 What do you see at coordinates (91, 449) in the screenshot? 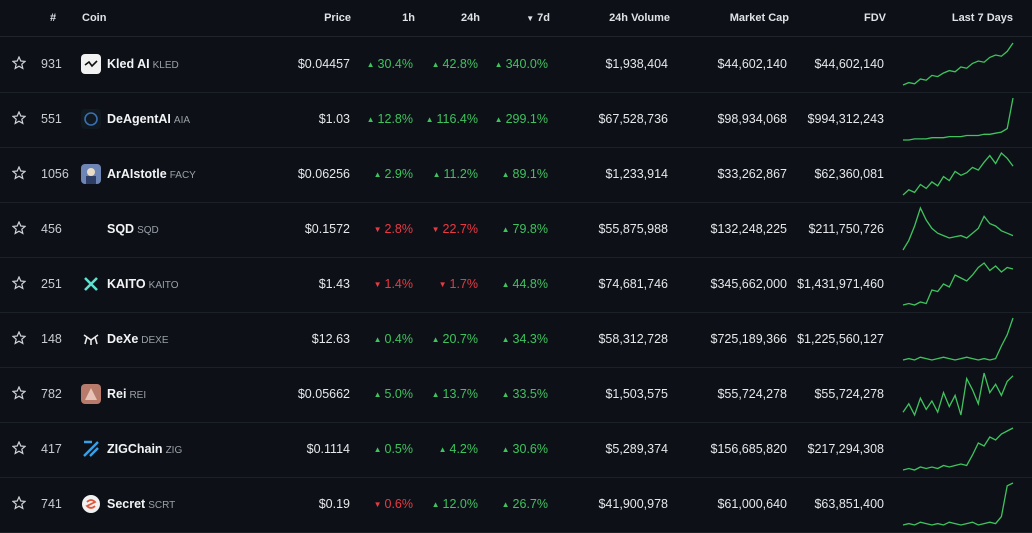
I see `zigchain-logo` at bounding box center [91, 449].